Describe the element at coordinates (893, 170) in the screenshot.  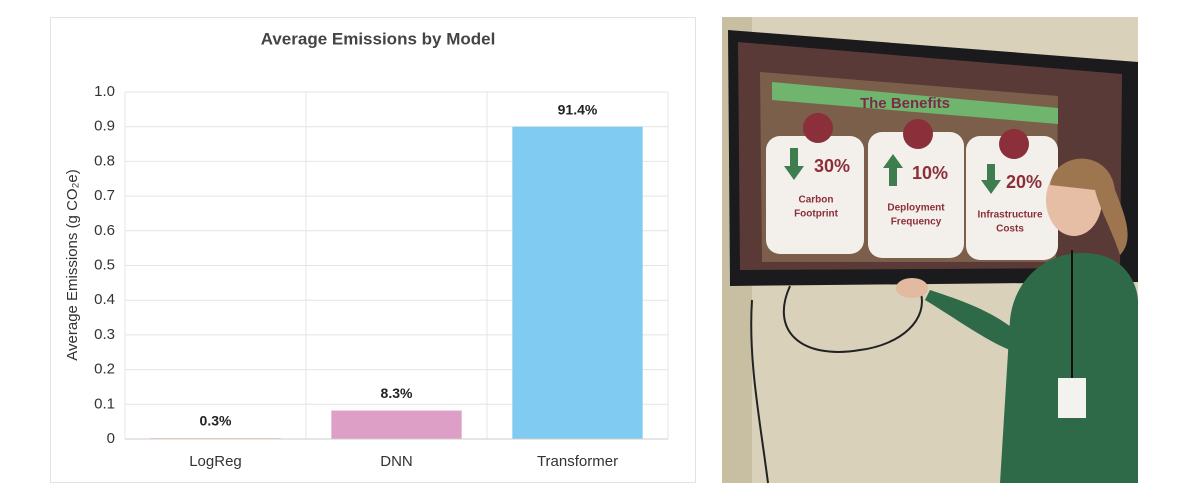
I see `arrow-up` at that location.